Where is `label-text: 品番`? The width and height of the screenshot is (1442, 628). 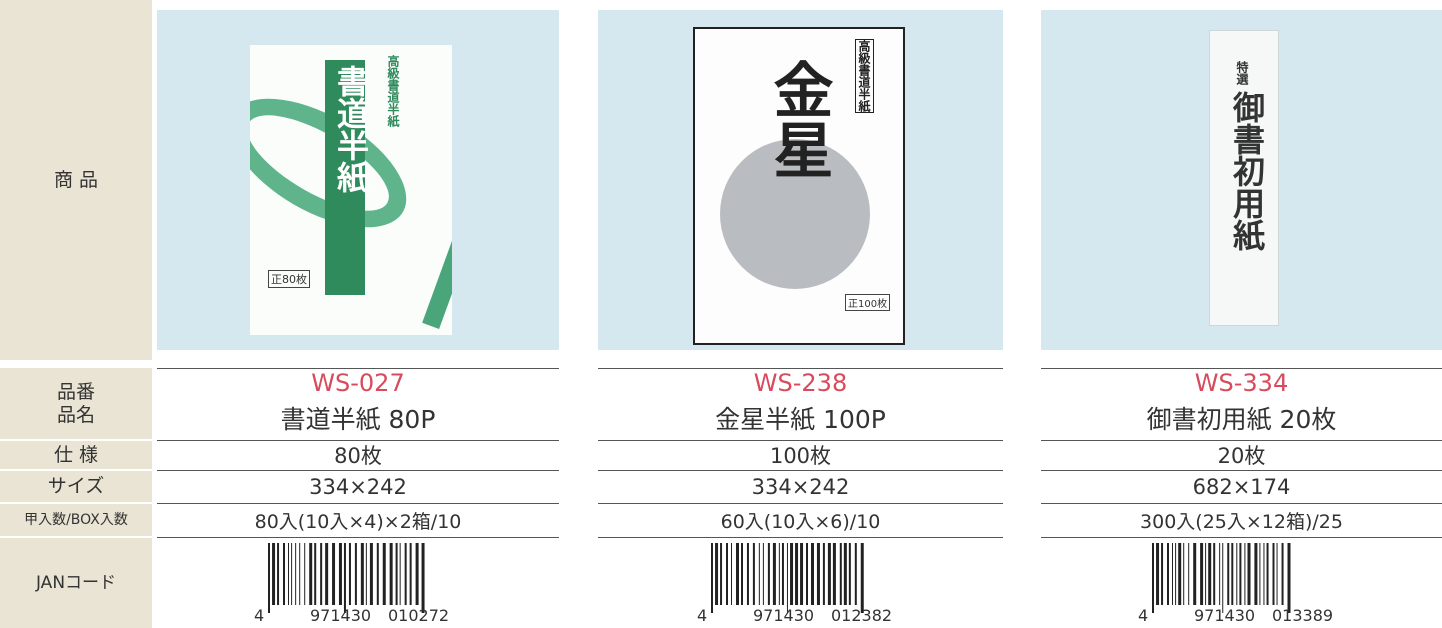 label-text: 品番 is located at coordinates (75, 391).